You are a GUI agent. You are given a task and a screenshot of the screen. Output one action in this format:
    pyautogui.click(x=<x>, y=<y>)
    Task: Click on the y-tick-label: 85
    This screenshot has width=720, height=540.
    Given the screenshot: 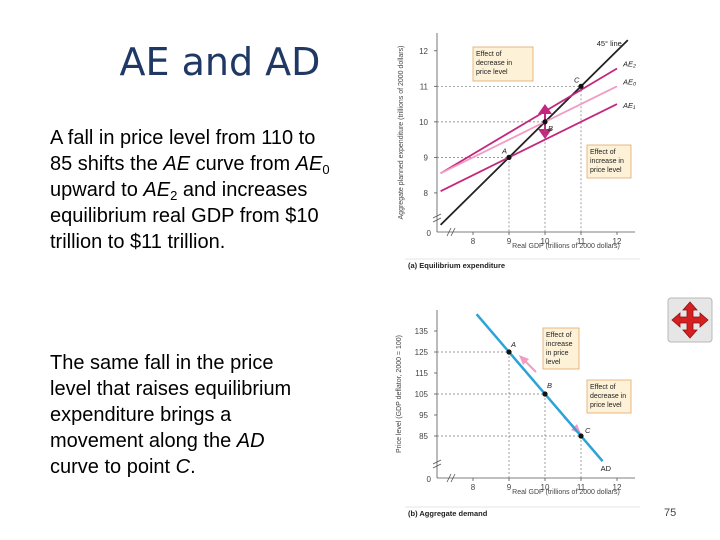 What is the action you would take?
    pyautogui.click(x=423, y=436)
    